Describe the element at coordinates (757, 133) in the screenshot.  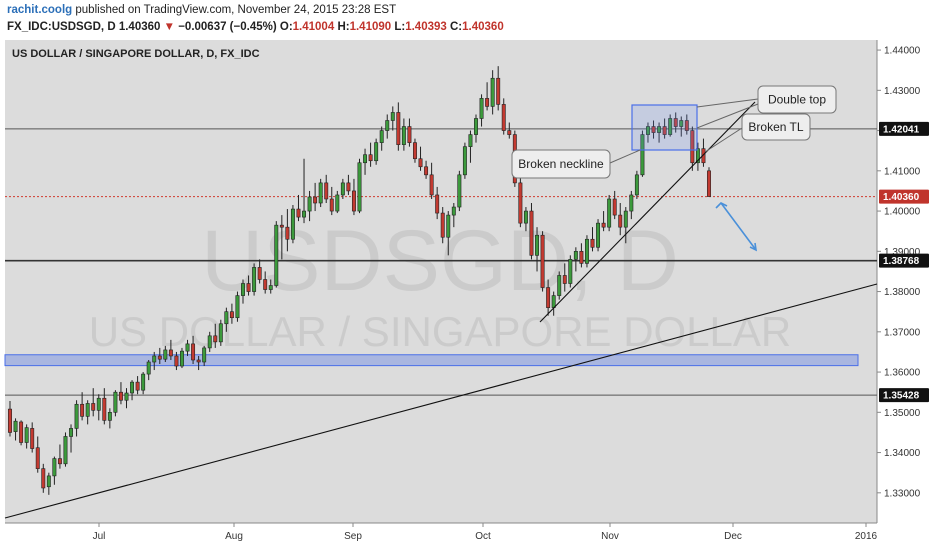
I see `callout-broken-tl: Broken TL` at that location.